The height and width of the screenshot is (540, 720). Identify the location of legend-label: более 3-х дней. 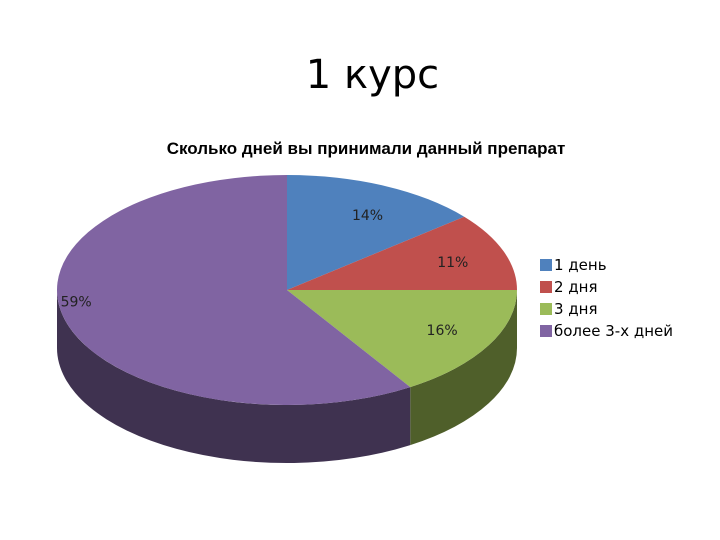
(613, 331).